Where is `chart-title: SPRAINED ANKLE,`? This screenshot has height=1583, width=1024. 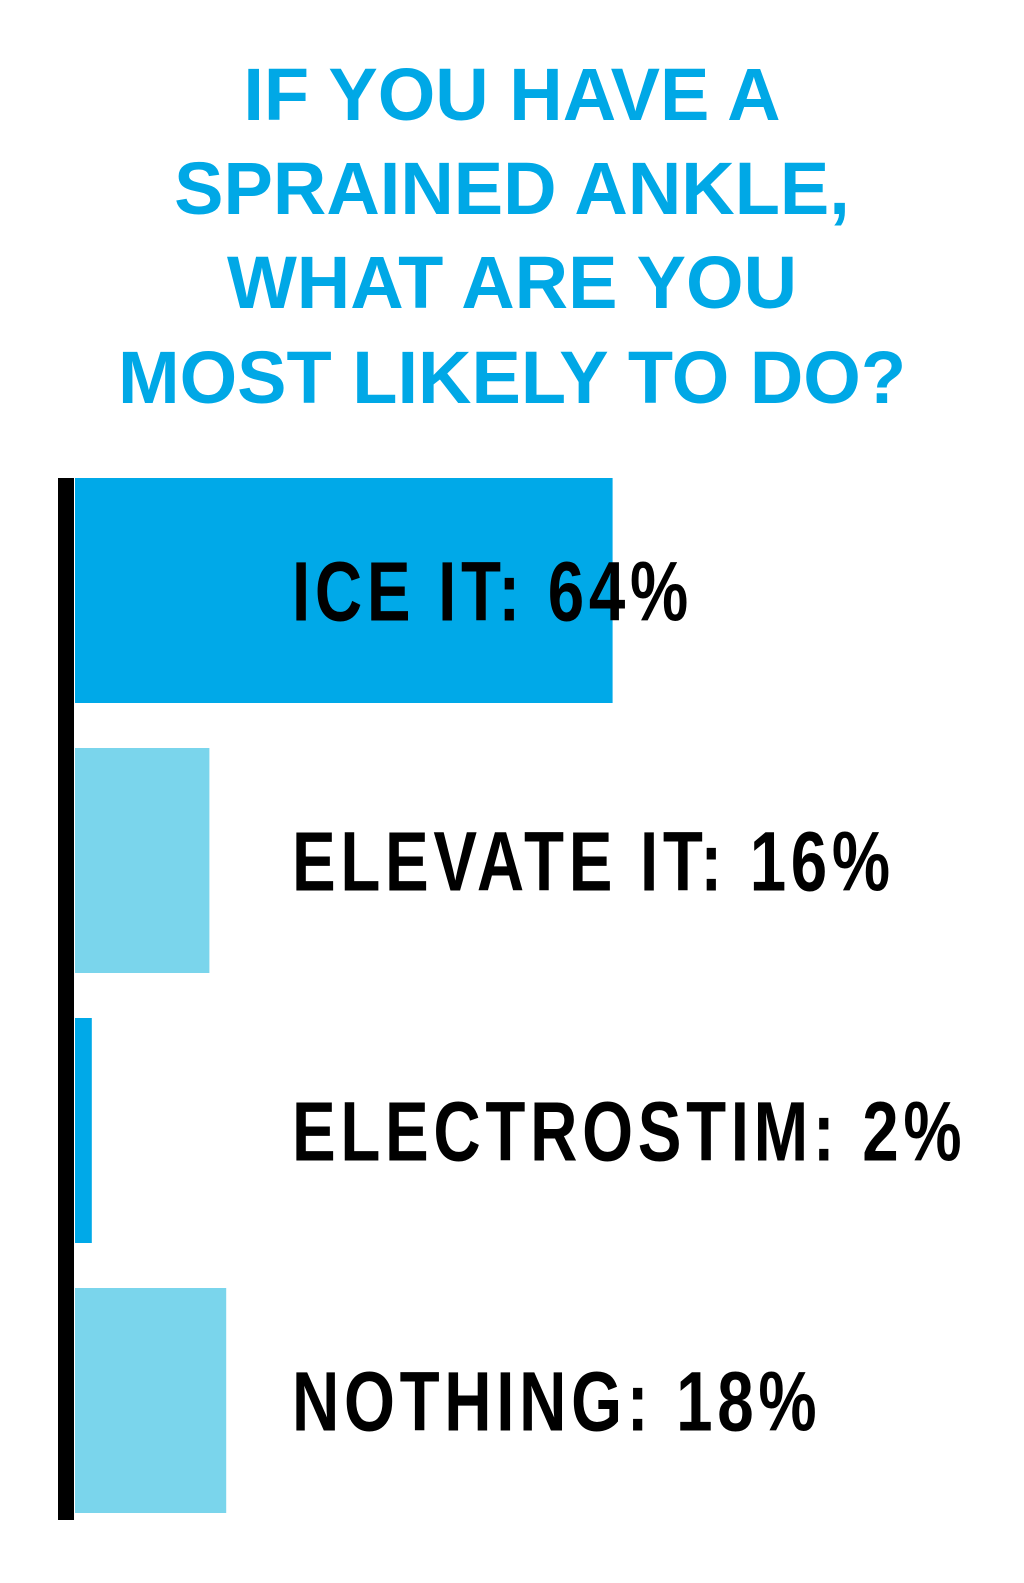
chart-title: SPRAINED ANKLE, is located at coordinates (512, 188).